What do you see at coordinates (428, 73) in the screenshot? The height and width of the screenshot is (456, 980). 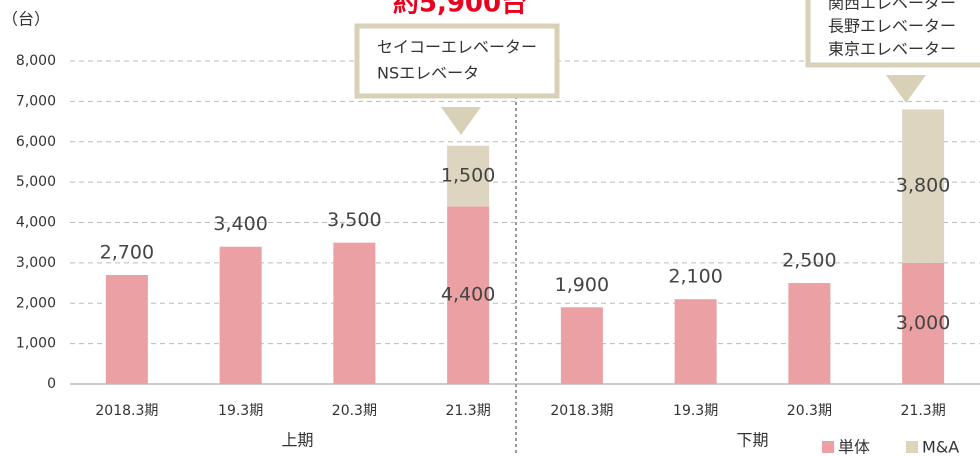 I see `callout-text: NSエレベータ` at bounding box center [428, 73].